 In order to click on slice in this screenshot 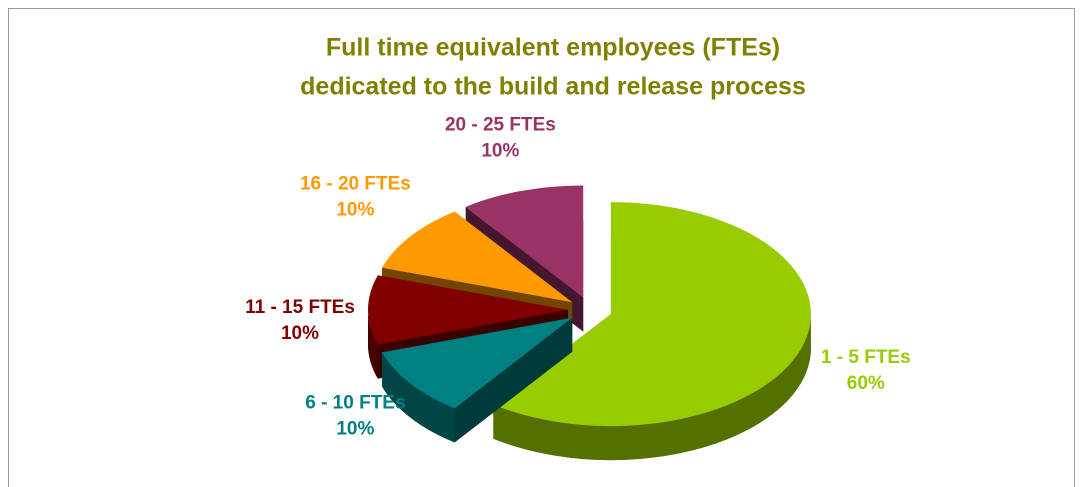, I will do `click(477, 380)`.